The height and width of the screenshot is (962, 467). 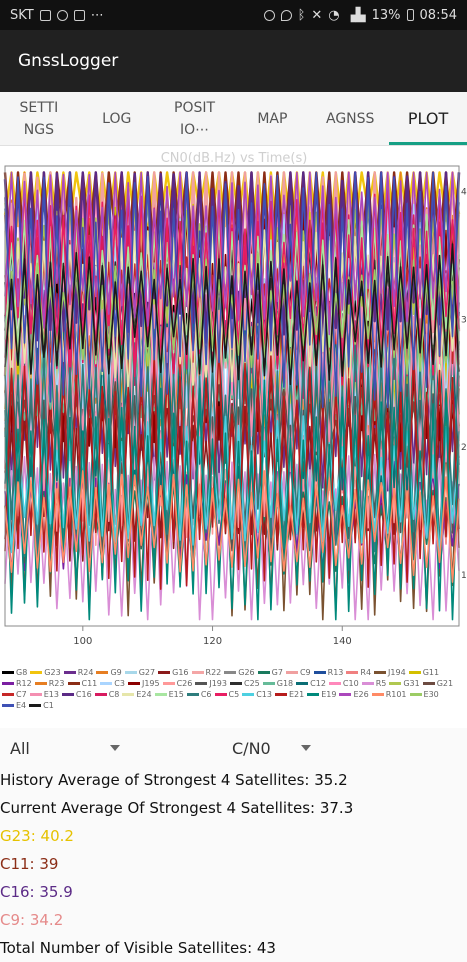 What do you see at coordinates (119, 683) in the screenshot?
I see `legend-label: C3` at bounding box center [119, 683].